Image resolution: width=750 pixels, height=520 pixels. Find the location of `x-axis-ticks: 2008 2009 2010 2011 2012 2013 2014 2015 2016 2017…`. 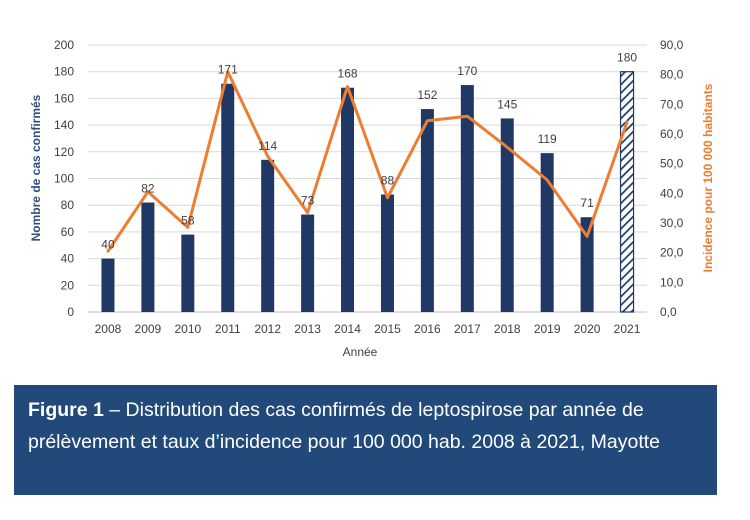

x-axis-ticks: 2008 2009 2010 2011 2012 2013 2014 2015 2016 2017… is located at coordinates (368, 329).